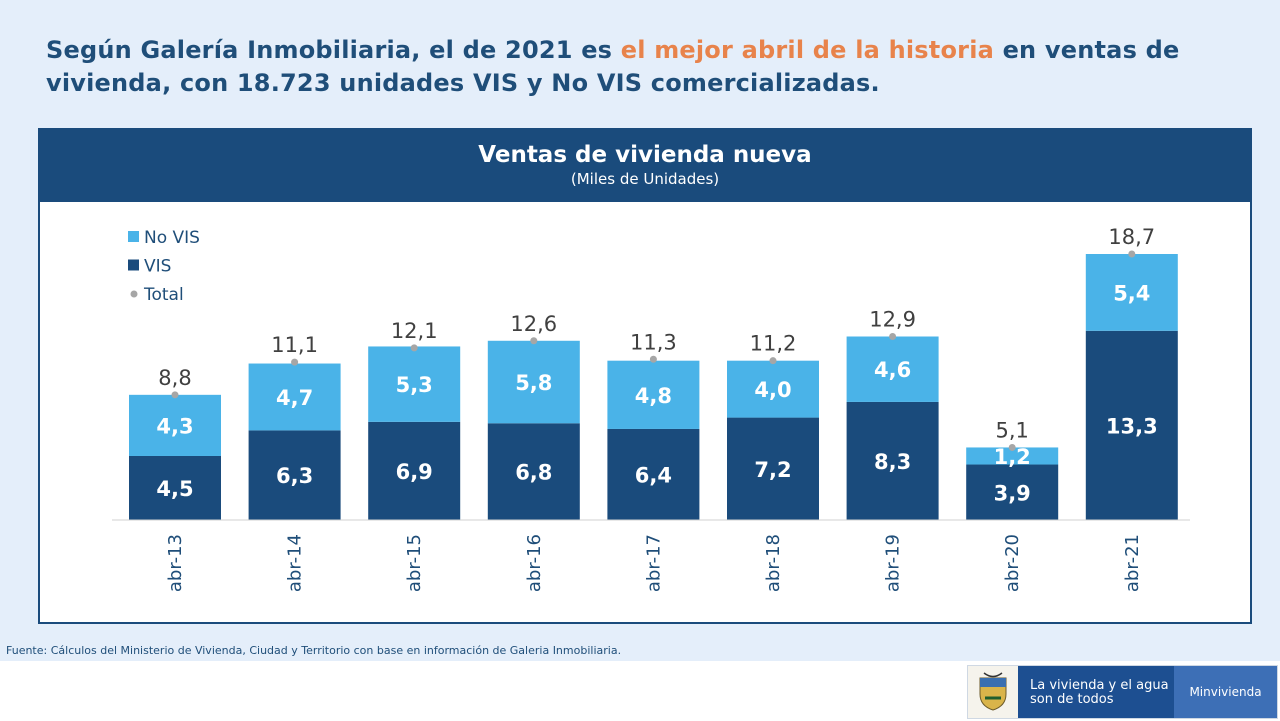  What do you see at coordinates (1072, 699) in the screenshot?
I see `logo-slogan-line2: son de todos` at bounding box center [1072, 699].